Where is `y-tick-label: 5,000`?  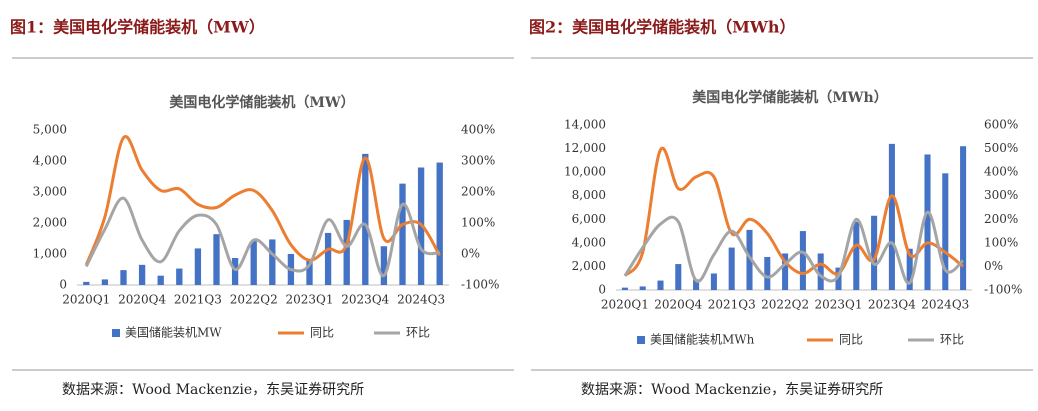
y-tick-label: 5,000 is located at coordinates (50, 130).